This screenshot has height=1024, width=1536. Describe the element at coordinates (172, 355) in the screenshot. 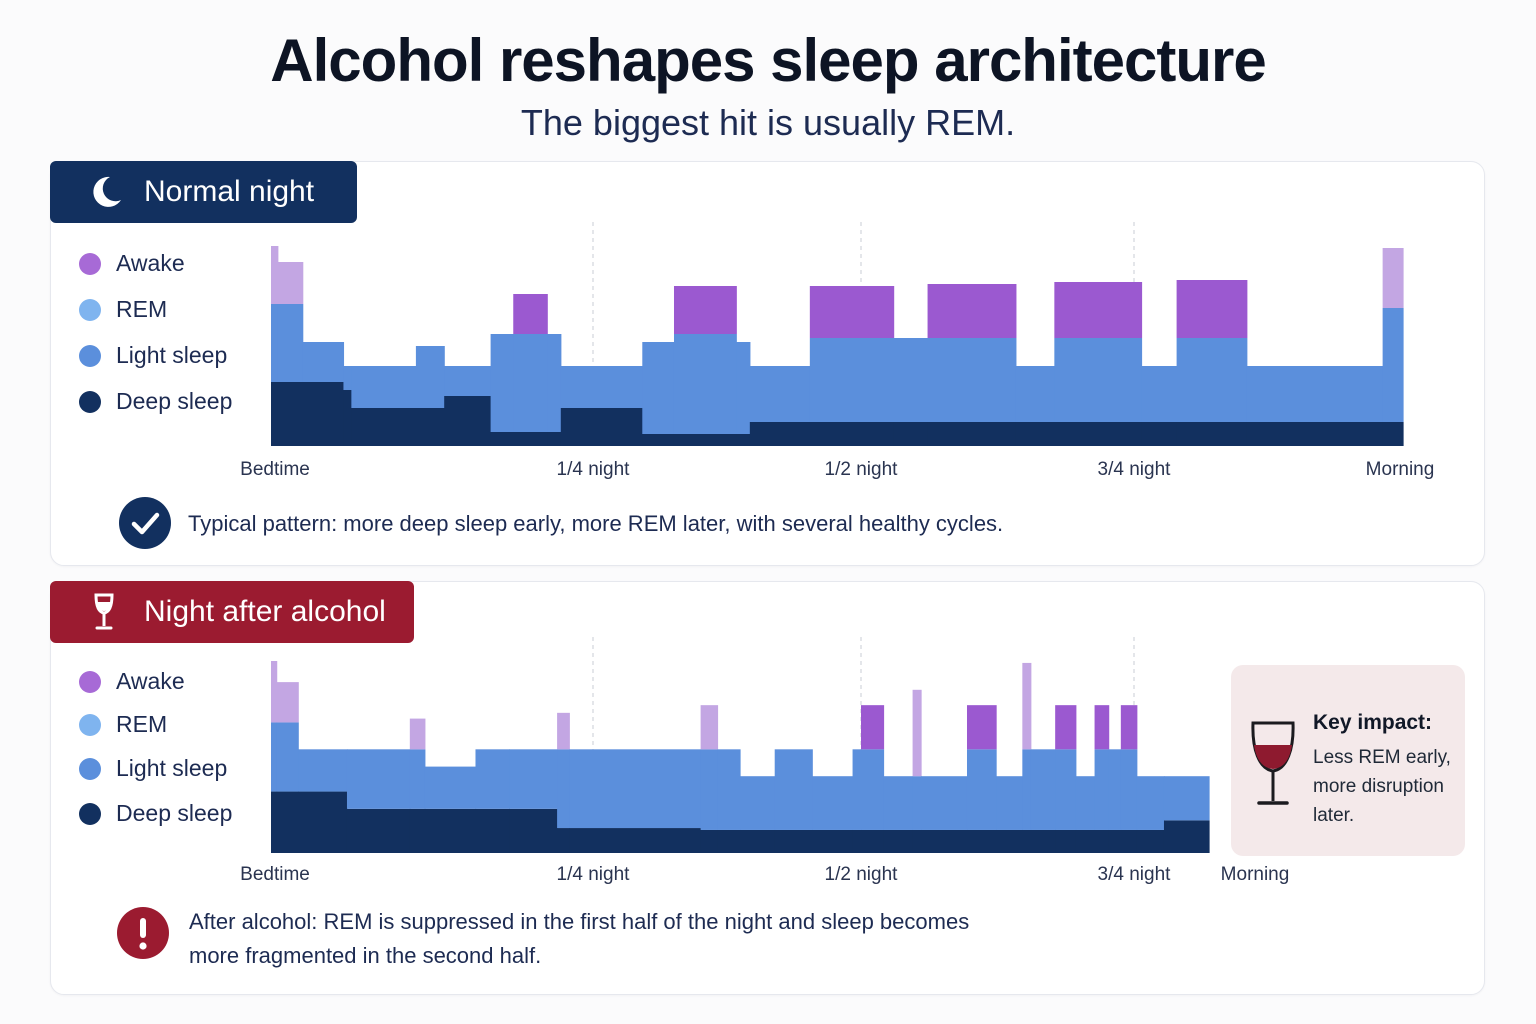

I see `legend-light-sleep-label: Light sleep` at that location.